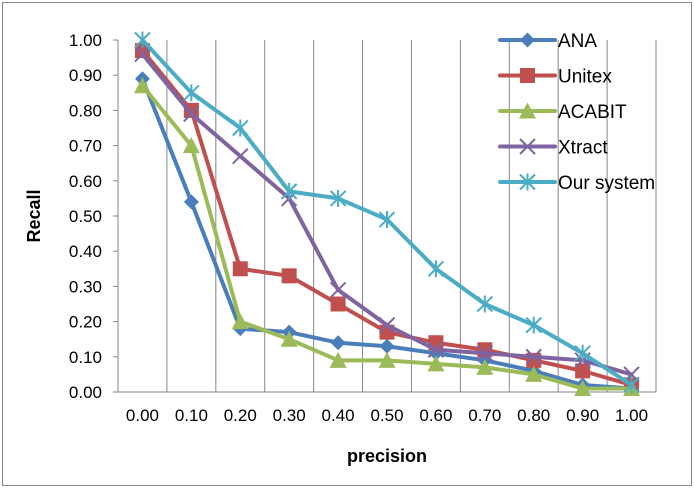 The height and width of the screenshot is (493, 694). I want to click on y-tick-label: 0.70, so click(85, 146).